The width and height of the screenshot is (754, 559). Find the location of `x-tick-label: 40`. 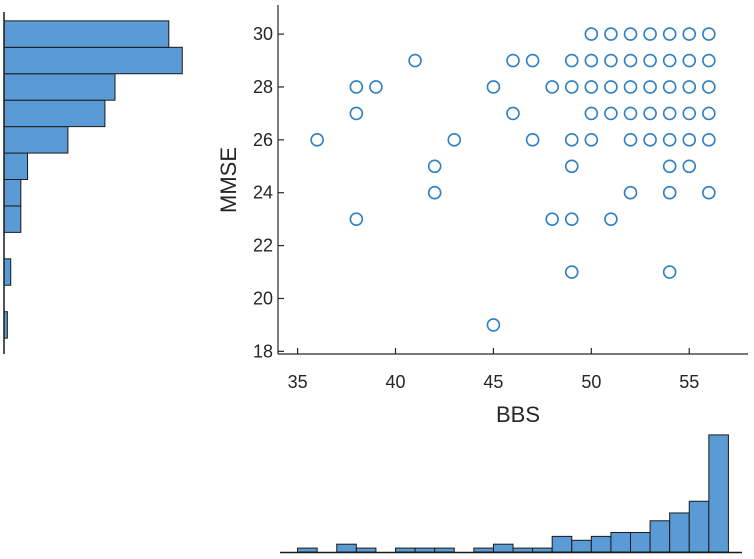

x-tick-label: 40 is located at coordinates (395, 382).